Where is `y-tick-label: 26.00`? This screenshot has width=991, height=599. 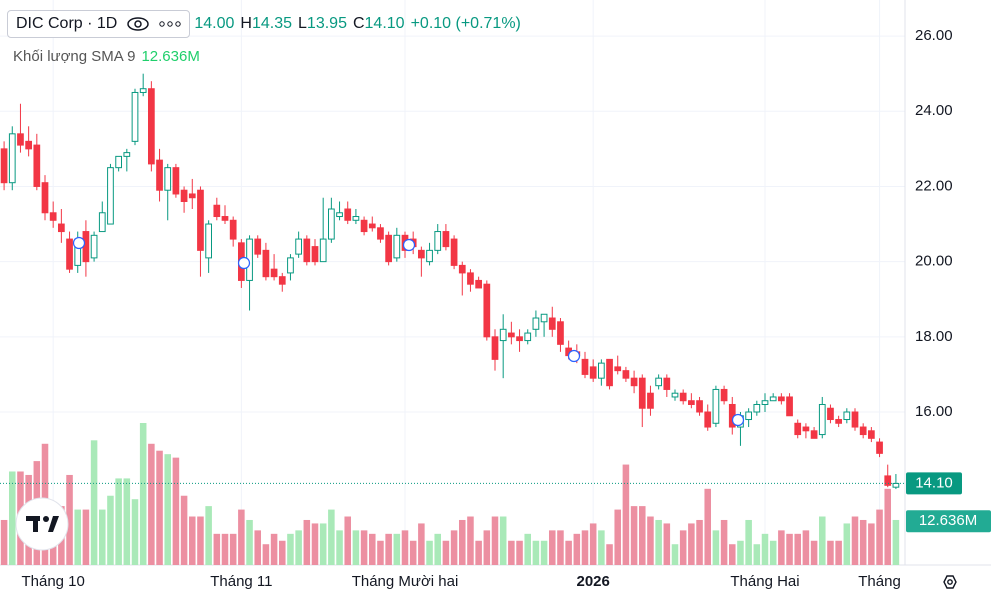 y-tick-label: 26.00 is located at coordinates (934, 35).